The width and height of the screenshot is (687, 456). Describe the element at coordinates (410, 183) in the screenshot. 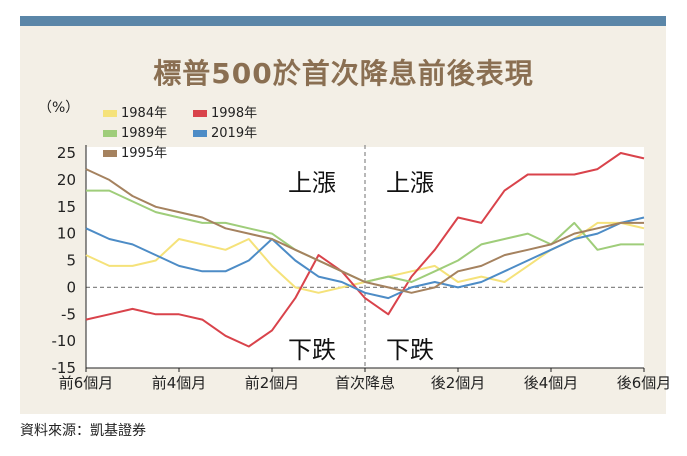

I see `annotation-up-right: 上漲` at that location.